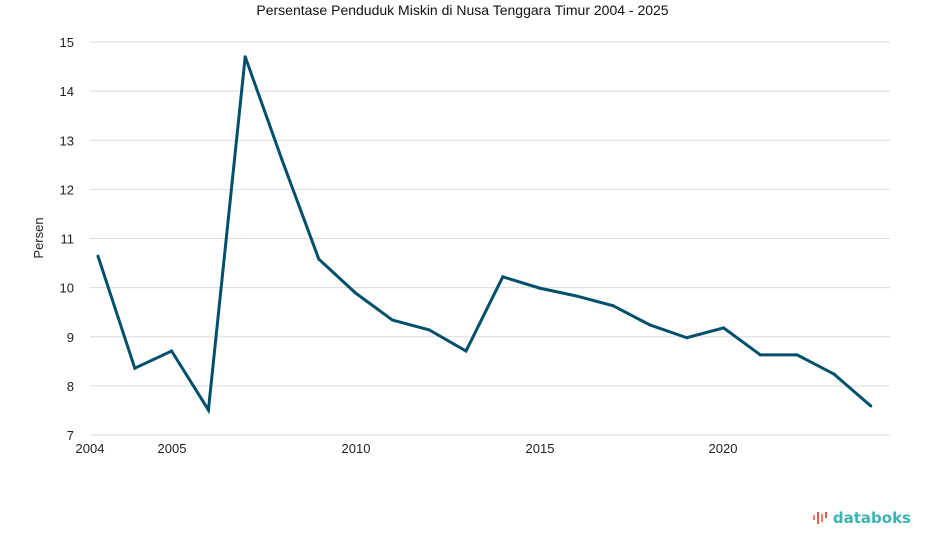 The height and width of the screenshot is (547, 925). What do you see at coordinates (356, 448) in the screenshot?
I see `x-tick-label: 2010` at bounding box center [356, 448].